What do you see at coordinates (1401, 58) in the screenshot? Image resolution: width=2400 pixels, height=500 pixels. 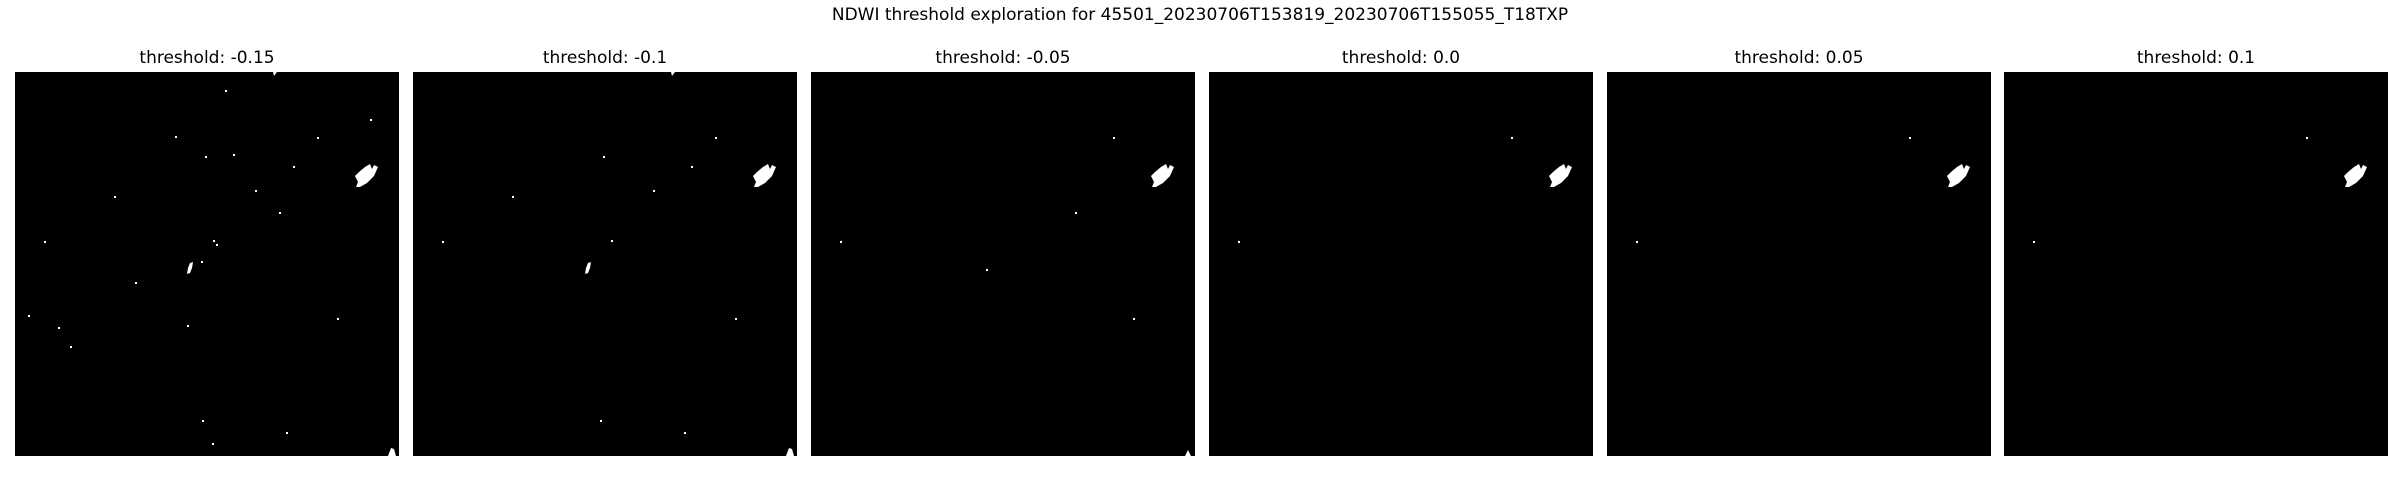 I see `panel-title: threshold: 0.0` at bounding box center [1401, 58].